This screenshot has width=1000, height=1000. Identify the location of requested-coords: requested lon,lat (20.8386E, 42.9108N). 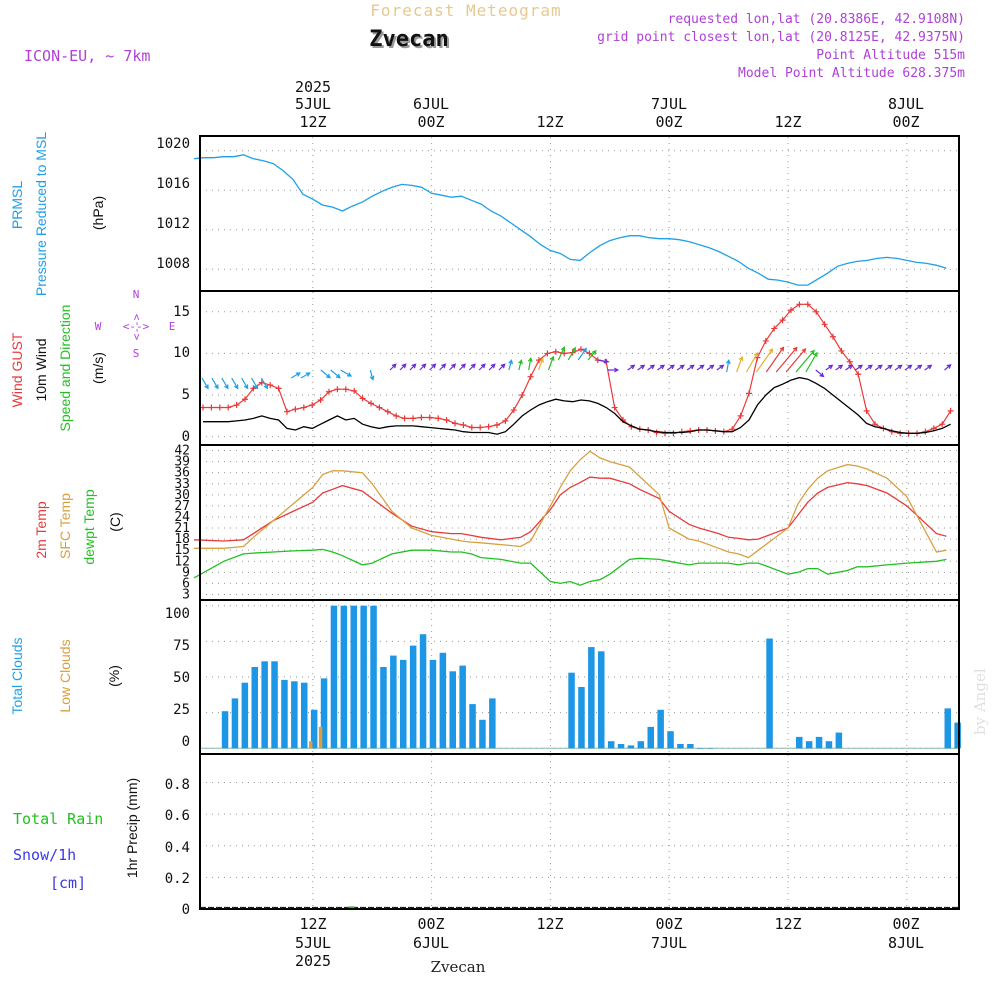
(816, 19).